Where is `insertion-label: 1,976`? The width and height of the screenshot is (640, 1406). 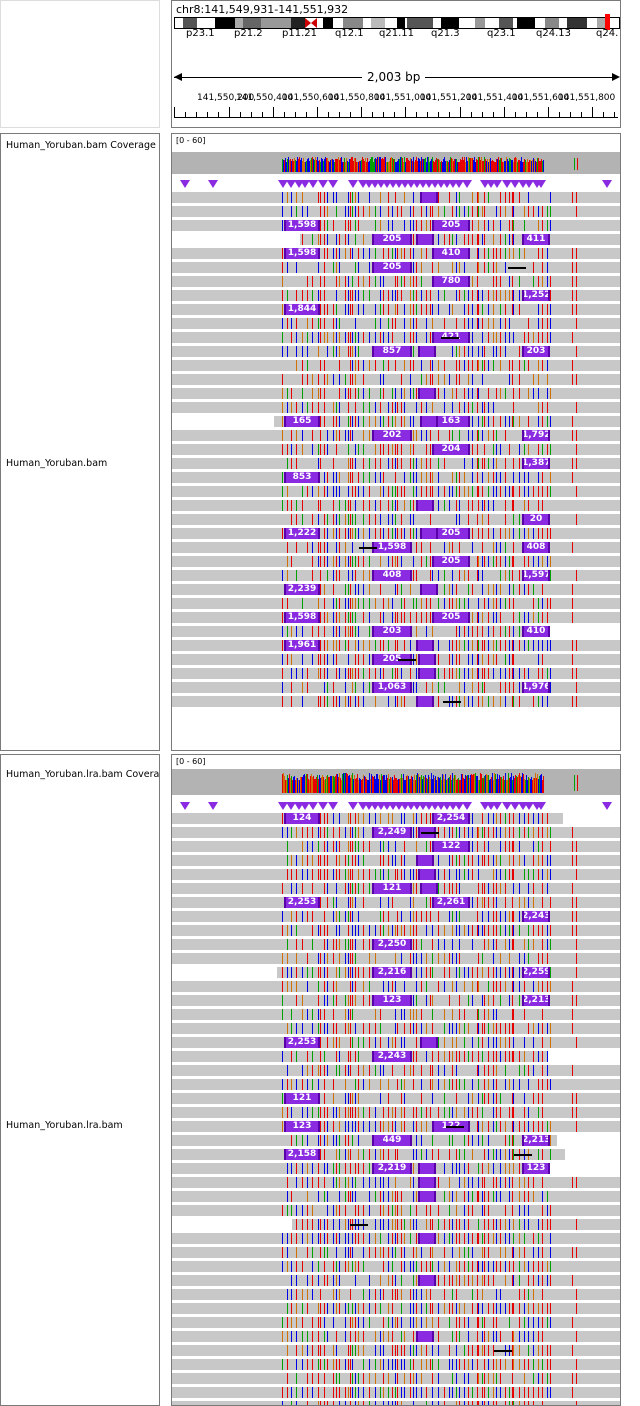
insertion-label: 1,976 is located at coordinates (536, 687).